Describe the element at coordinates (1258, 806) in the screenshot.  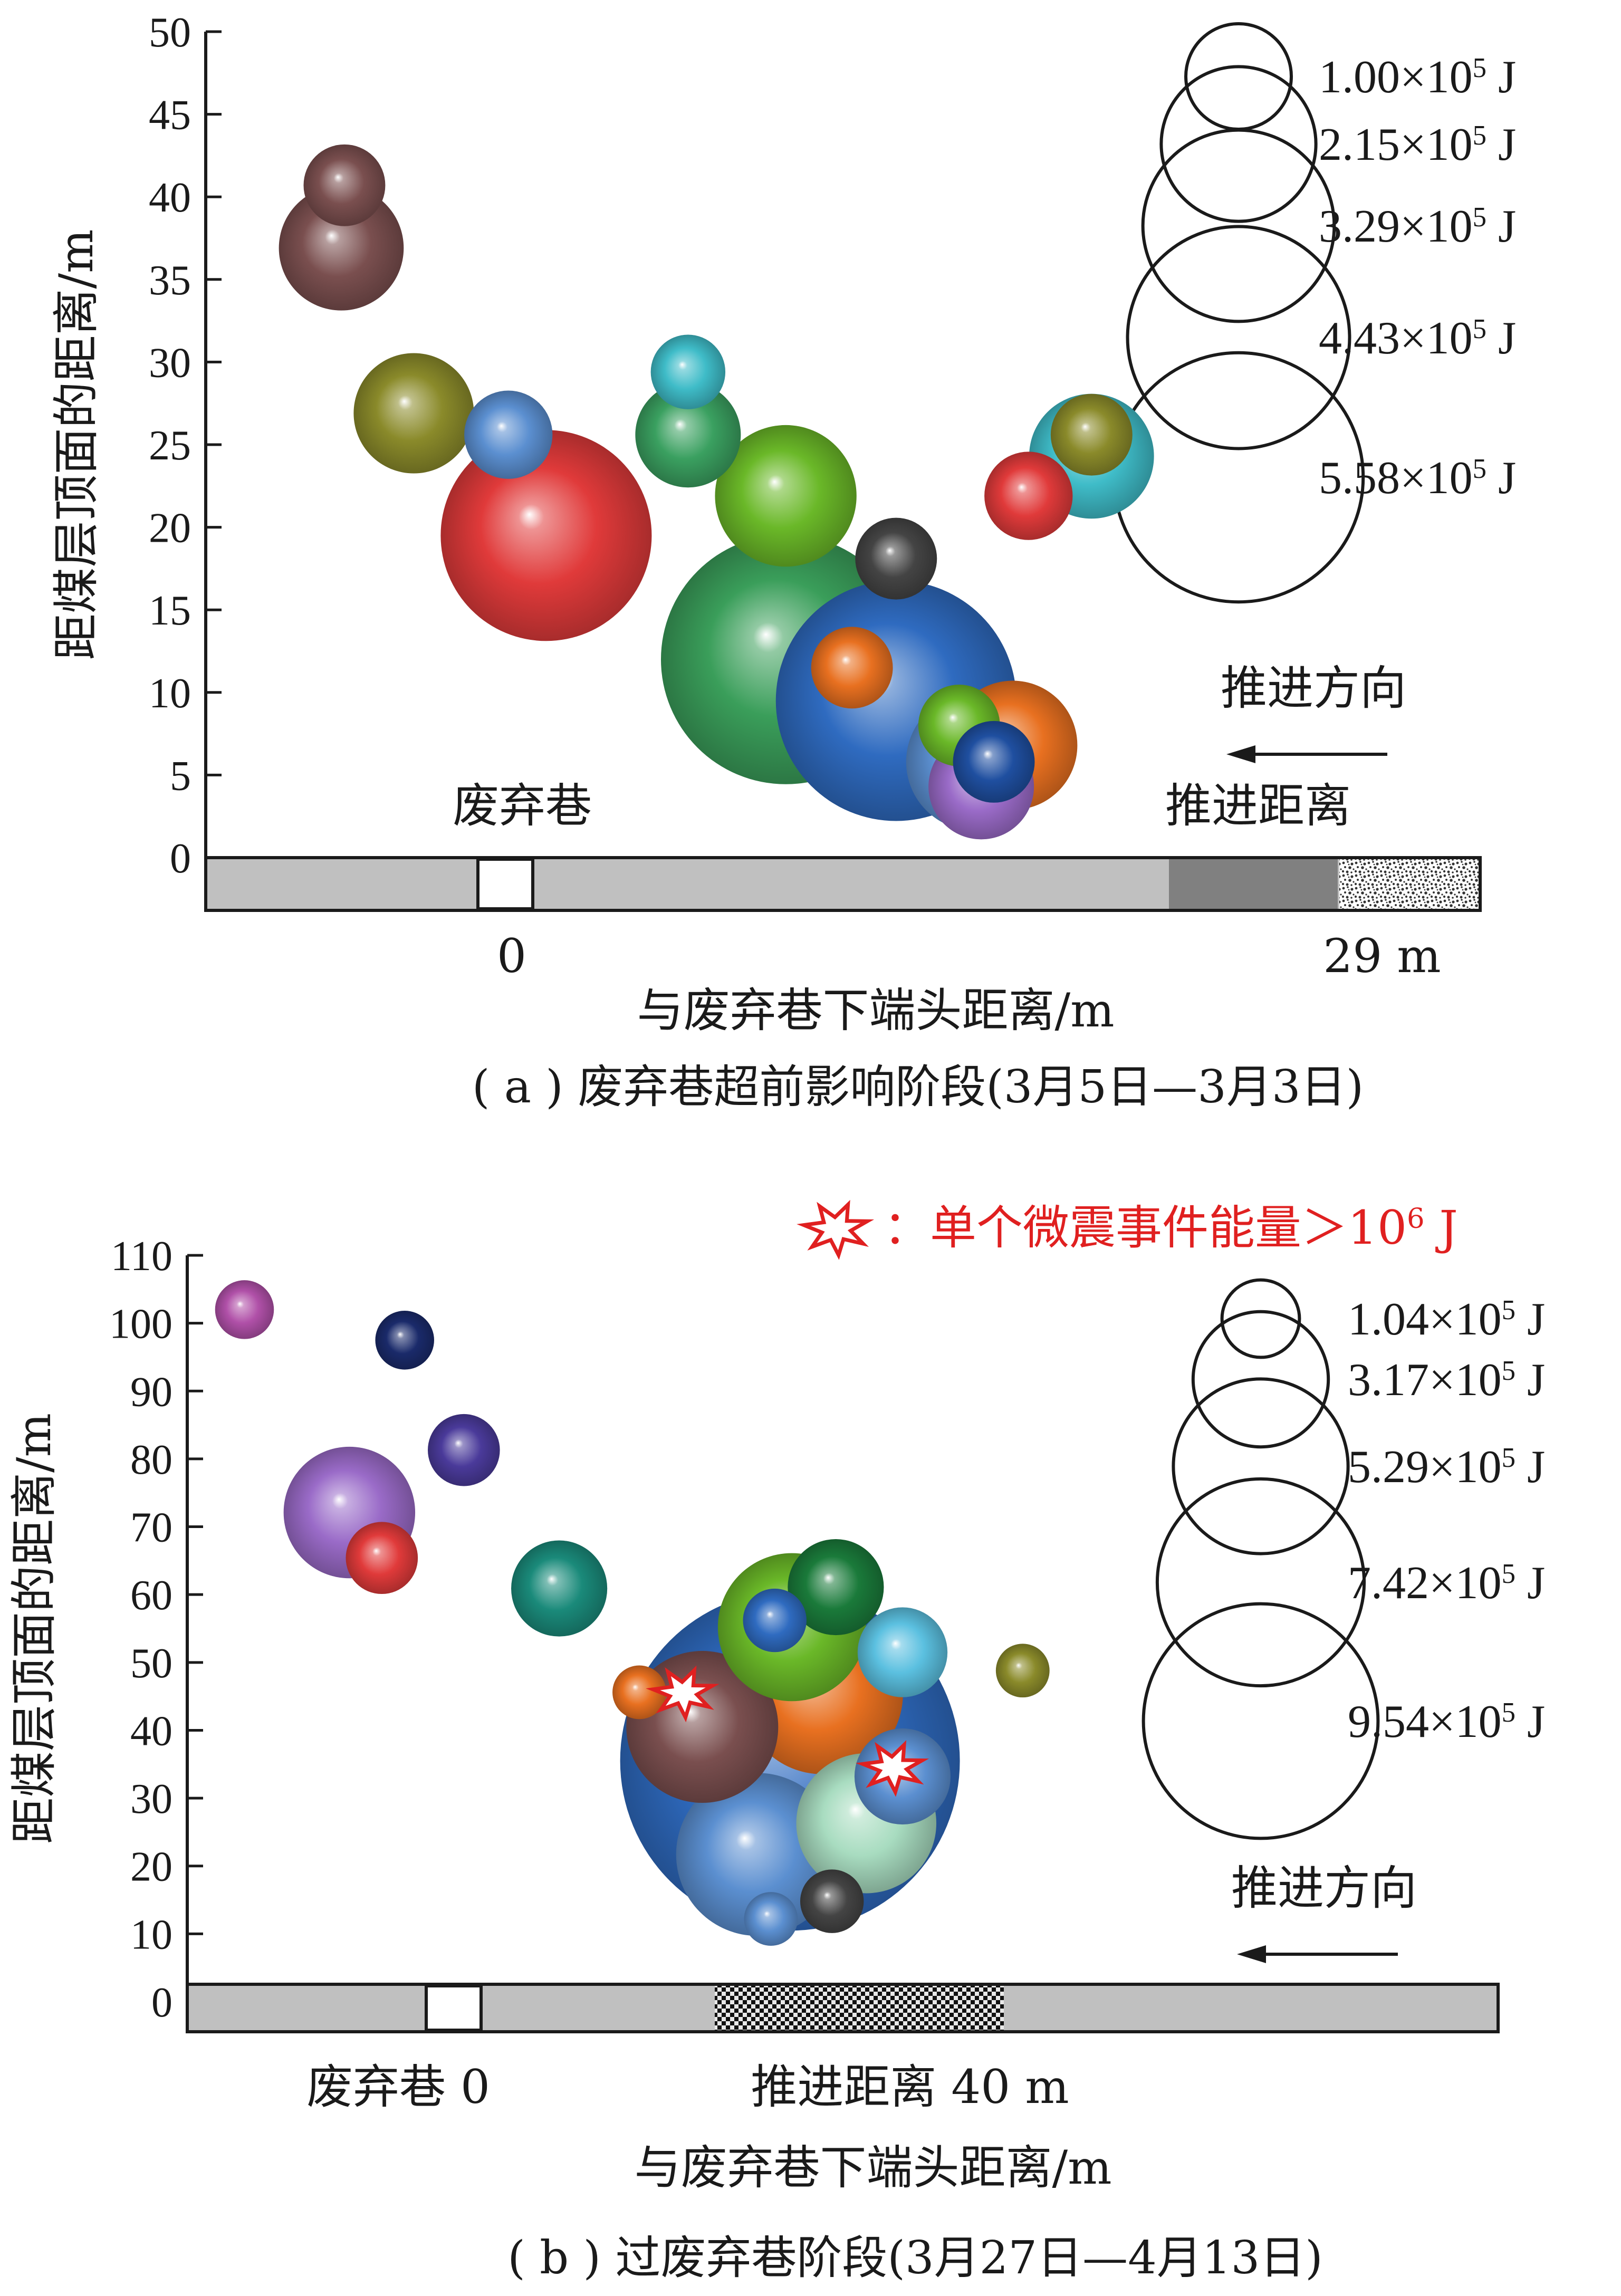
I see `advance-distance-label: 推进距离` at that location.